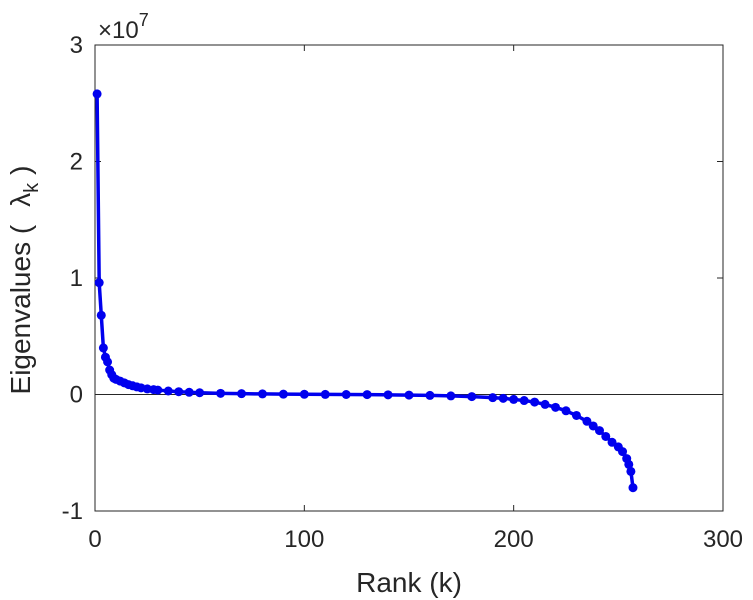  What do you see at coordinates (76, 395) in the screenshot?
I see `y-tick-label: 0` at bounding box center [76, 395].